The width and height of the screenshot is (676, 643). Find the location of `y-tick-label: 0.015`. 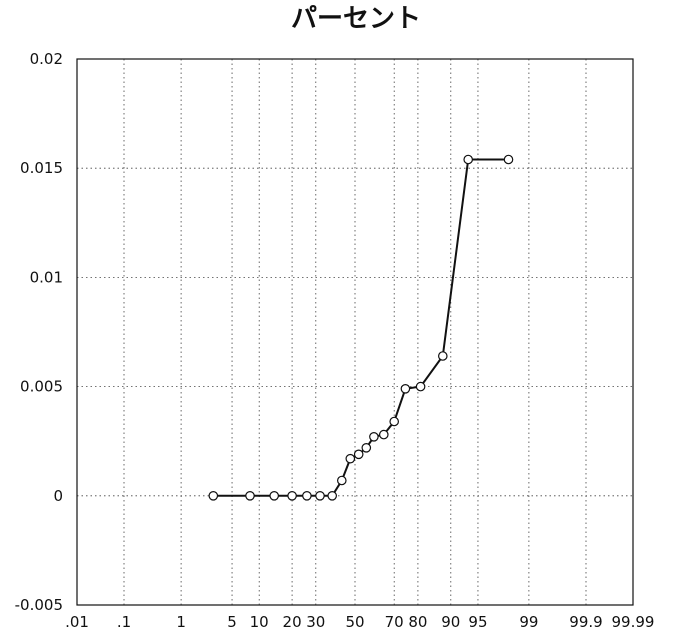

y-tick-label: 0.015 is located at coordinates (41, 168).